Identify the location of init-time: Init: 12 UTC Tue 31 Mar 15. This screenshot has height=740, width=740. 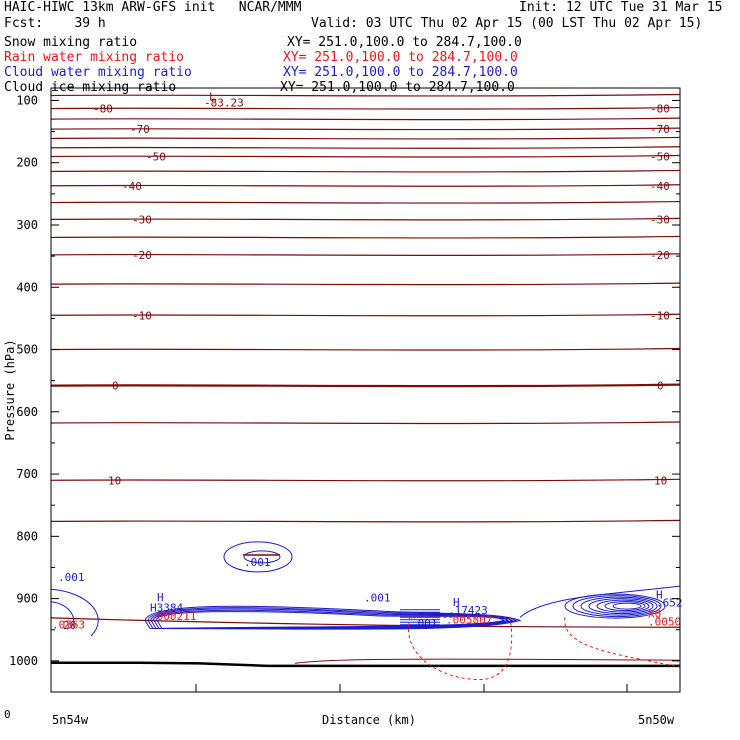
(621, 7).